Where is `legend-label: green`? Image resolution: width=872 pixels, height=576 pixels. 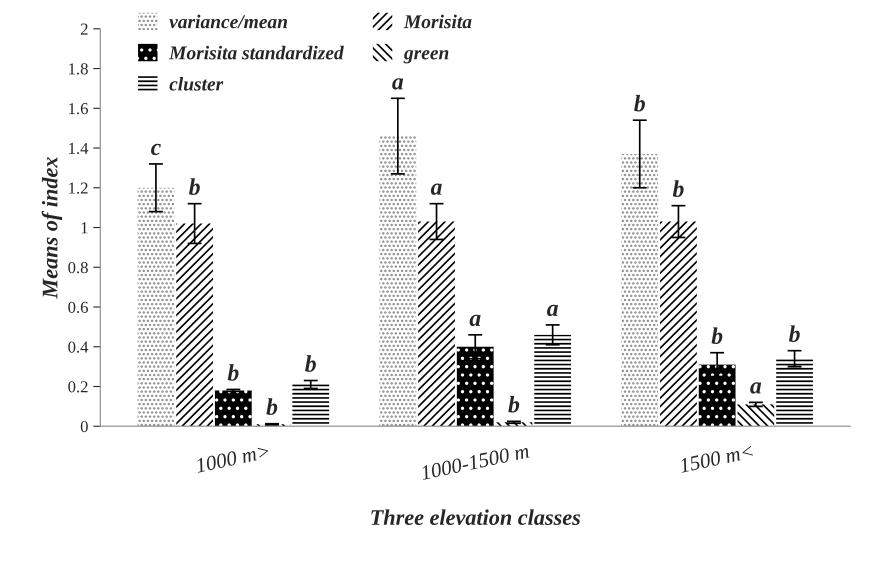 legend-label: green is located at coordinates (426, 57).